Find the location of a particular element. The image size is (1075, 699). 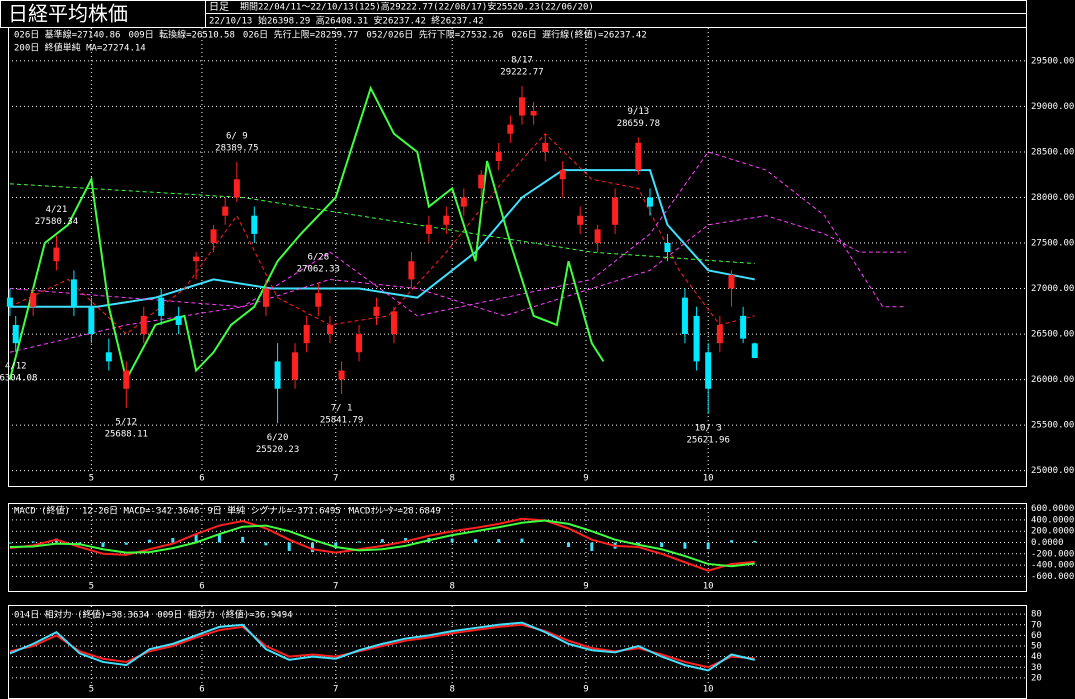

legend-entry: 014日 相対力 (終値)=38.3634 is located at coordinates (81, 615).